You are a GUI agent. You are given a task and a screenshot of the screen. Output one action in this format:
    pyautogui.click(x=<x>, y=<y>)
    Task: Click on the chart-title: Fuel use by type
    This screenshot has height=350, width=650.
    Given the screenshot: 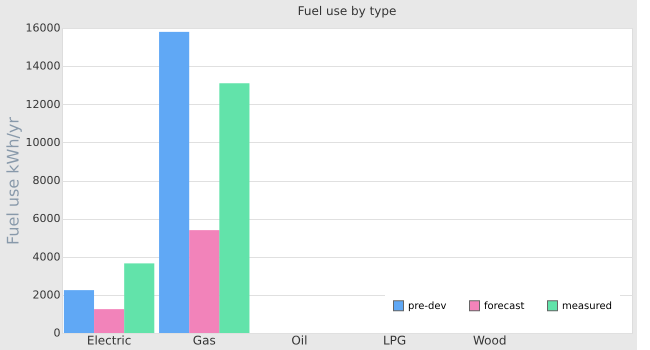 What is the action you would take?
    pyautogui.click(x=347, y=11)
    